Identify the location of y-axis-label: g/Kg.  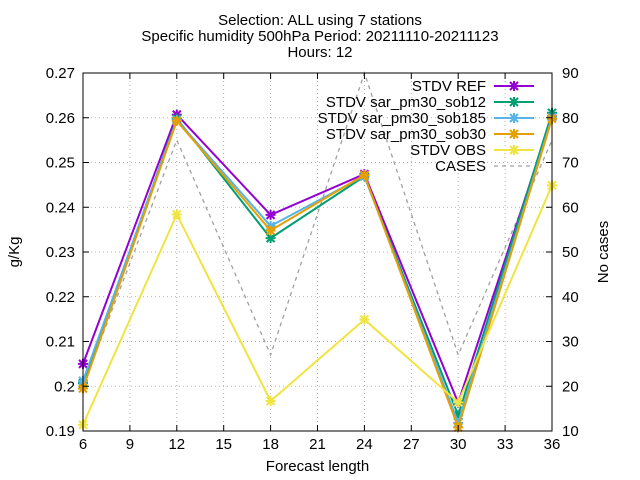
(14, 252).